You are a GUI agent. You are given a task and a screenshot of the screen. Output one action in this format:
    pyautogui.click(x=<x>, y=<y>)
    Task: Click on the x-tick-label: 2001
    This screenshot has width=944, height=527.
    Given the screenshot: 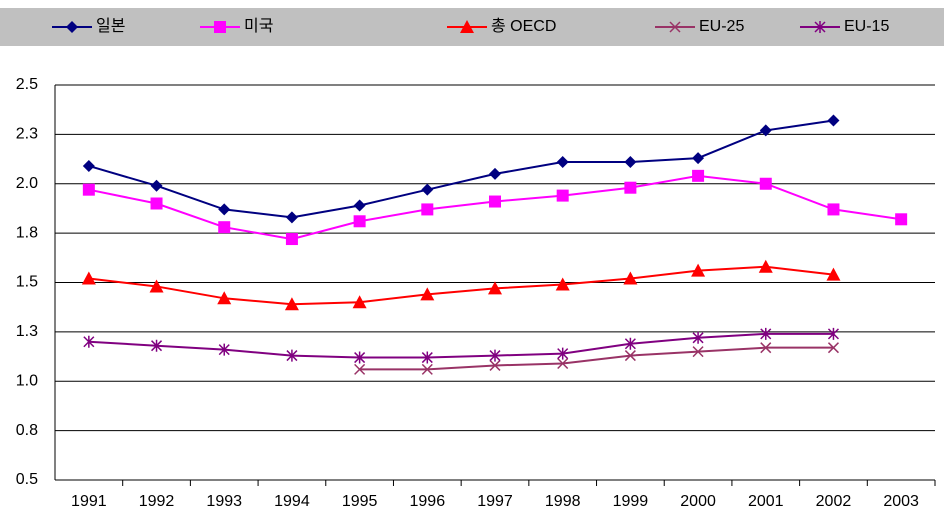 What is the action you would take?
    pyautogui.click(x=766, y=501)
    